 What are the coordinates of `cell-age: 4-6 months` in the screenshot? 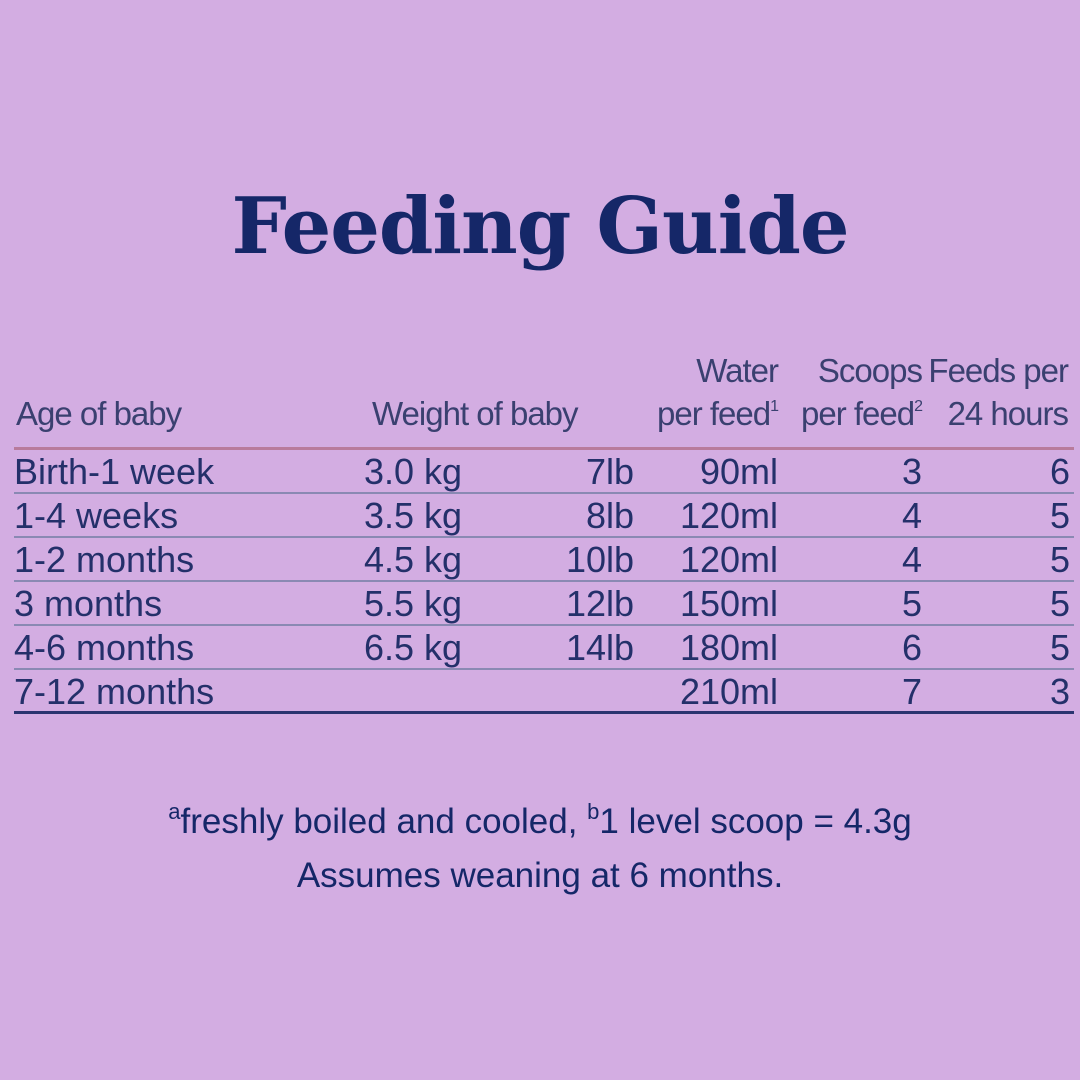 It's located at (104, 647).